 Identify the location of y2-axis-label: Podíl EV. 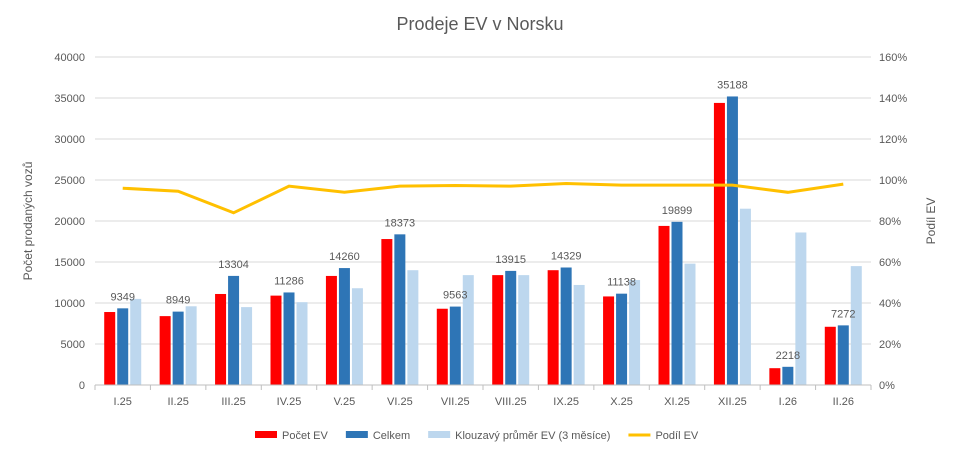
(931, 221).